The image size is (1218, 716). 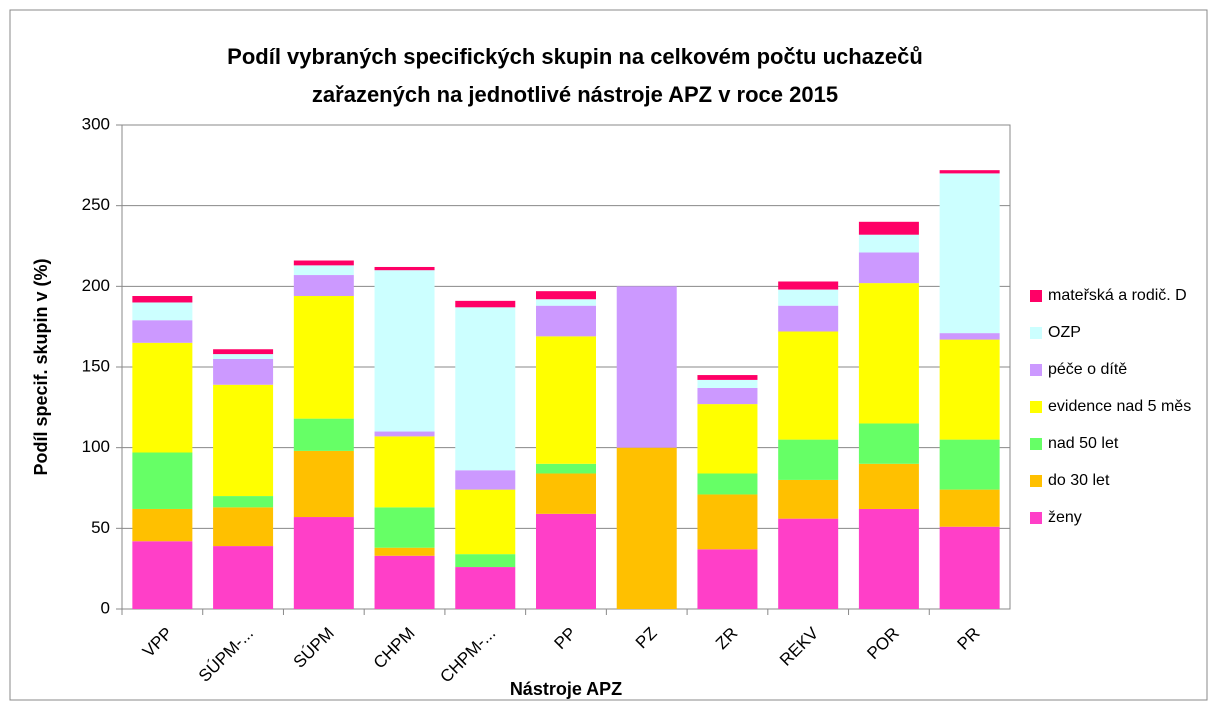 What do you see at coordinates (96, 285) in the screenshot?
I see `y-tick-label: 200` at bounding box center [96, 285].